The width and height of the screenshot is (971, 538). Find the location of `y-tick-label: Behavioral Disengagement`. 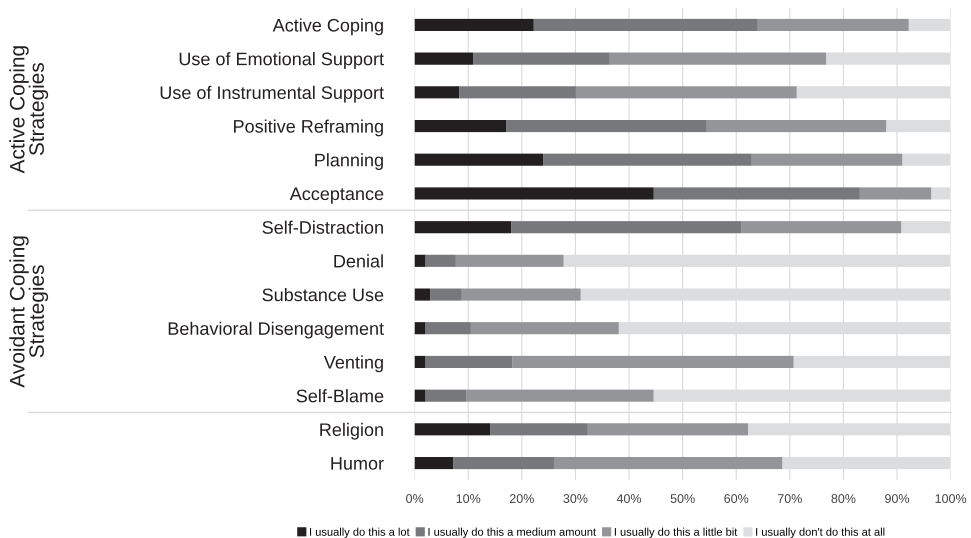

y-tick-label: Behavioral Disengagement is located at coordinates (276, 330).